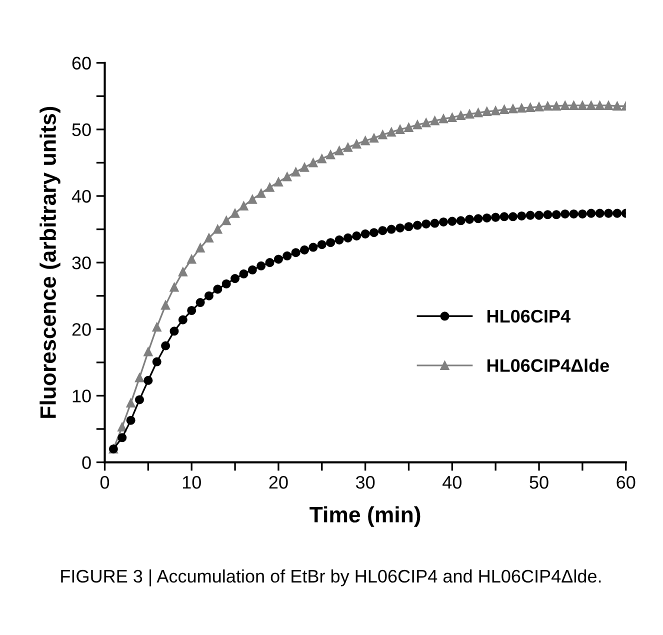  What do you see at coordinates (331, 577) in the screenshot?
I see `caption: FIGURE 3 | Accumulation of EtBr by HL06CIP4 and HL06CIP4Δlde.` at bounding box center [331, 577].